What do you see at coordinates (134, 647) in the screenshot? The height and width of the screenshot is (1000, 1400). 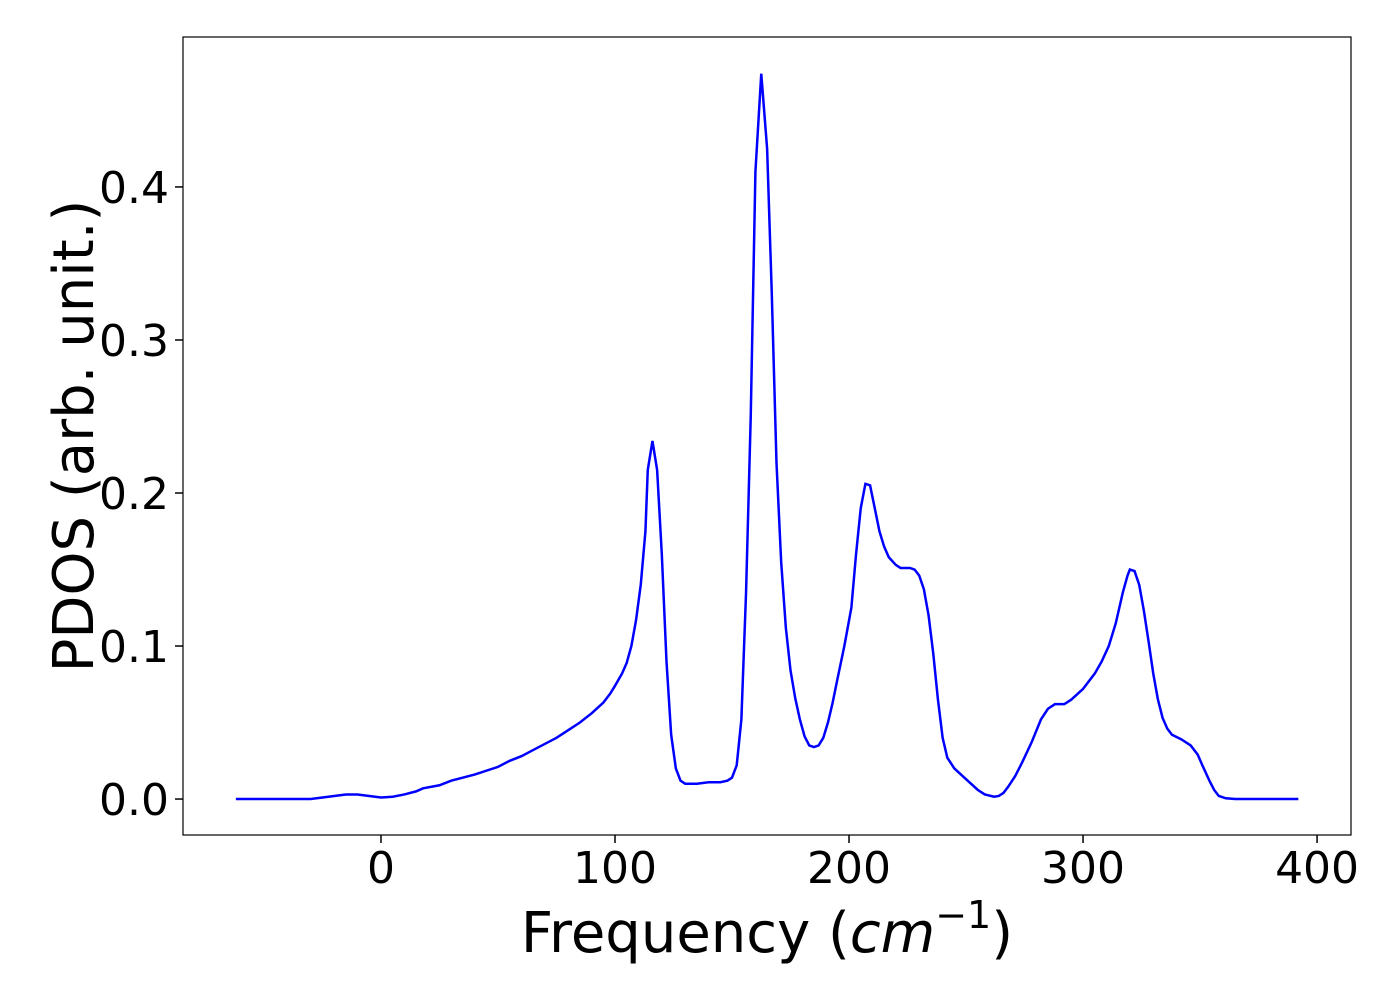 I see `y-tick-label: 0.1` at bounding box center [134, 647].